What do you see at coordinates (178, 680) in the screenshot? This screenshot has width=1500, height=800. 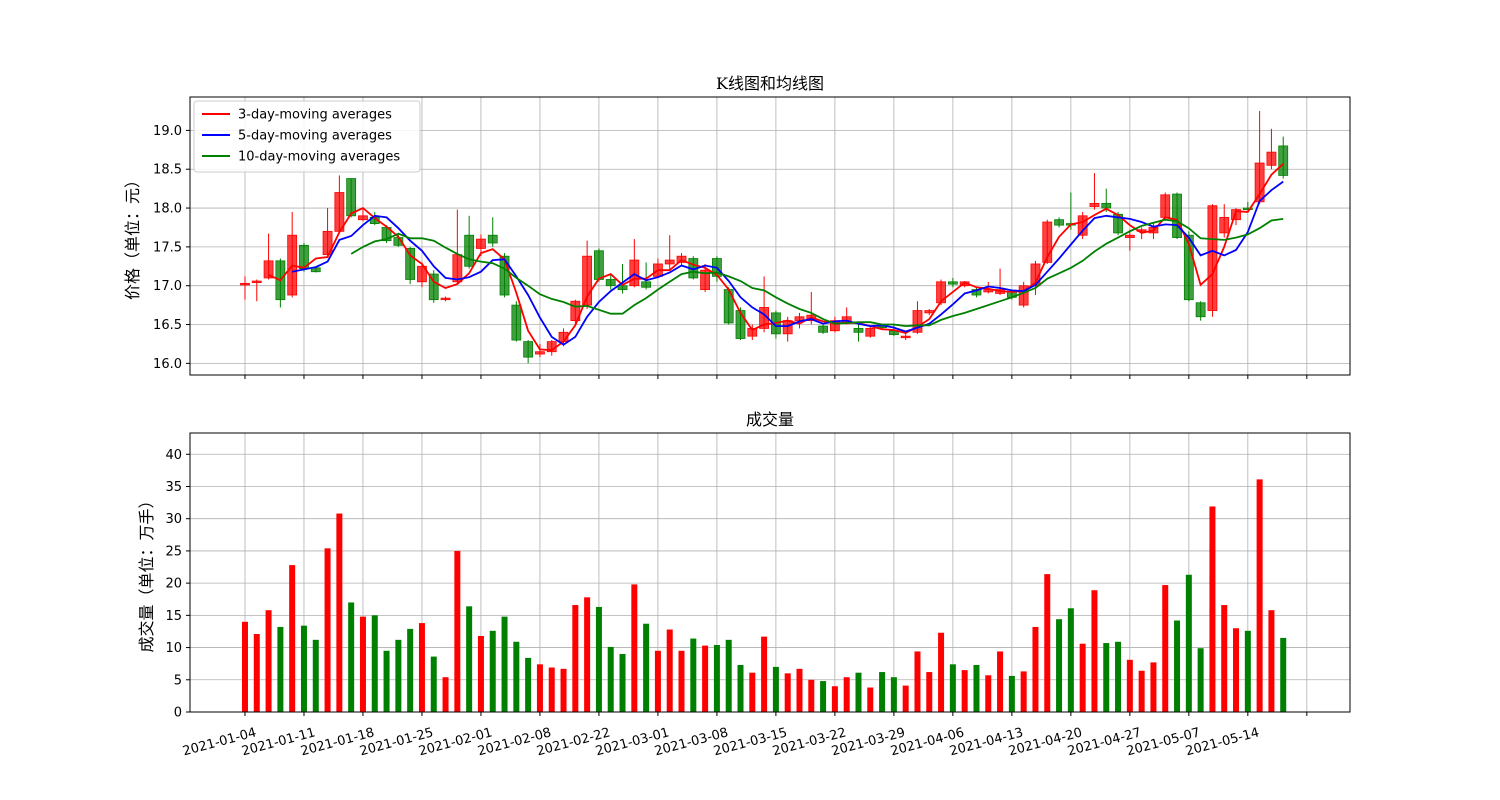 I see `y-tick-label: 5` at bounding box center [178, 680].